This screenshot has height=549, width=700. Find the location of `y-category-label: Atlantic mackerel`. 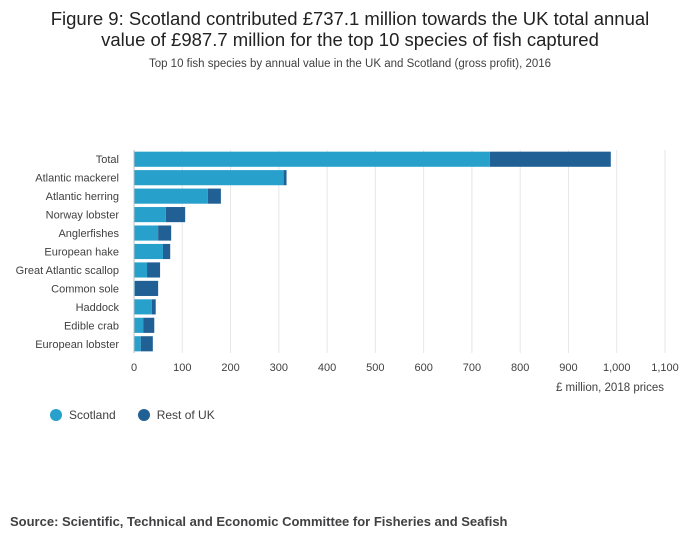

y-category-label: Atlantic mackerel is located at coordinates (77, 179).